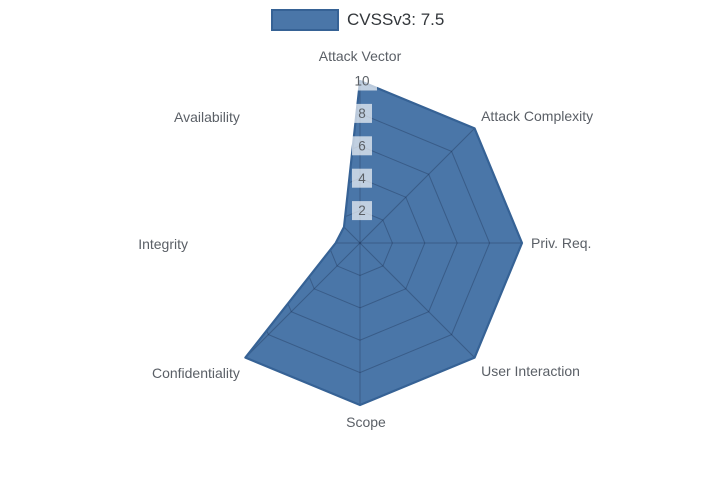 The width and height of the screenshot is (720, 504). Describe the element at coordinates (196, 373) in the screenshot. I see `axis-label-confidentiality: Confidentiality` at that location.